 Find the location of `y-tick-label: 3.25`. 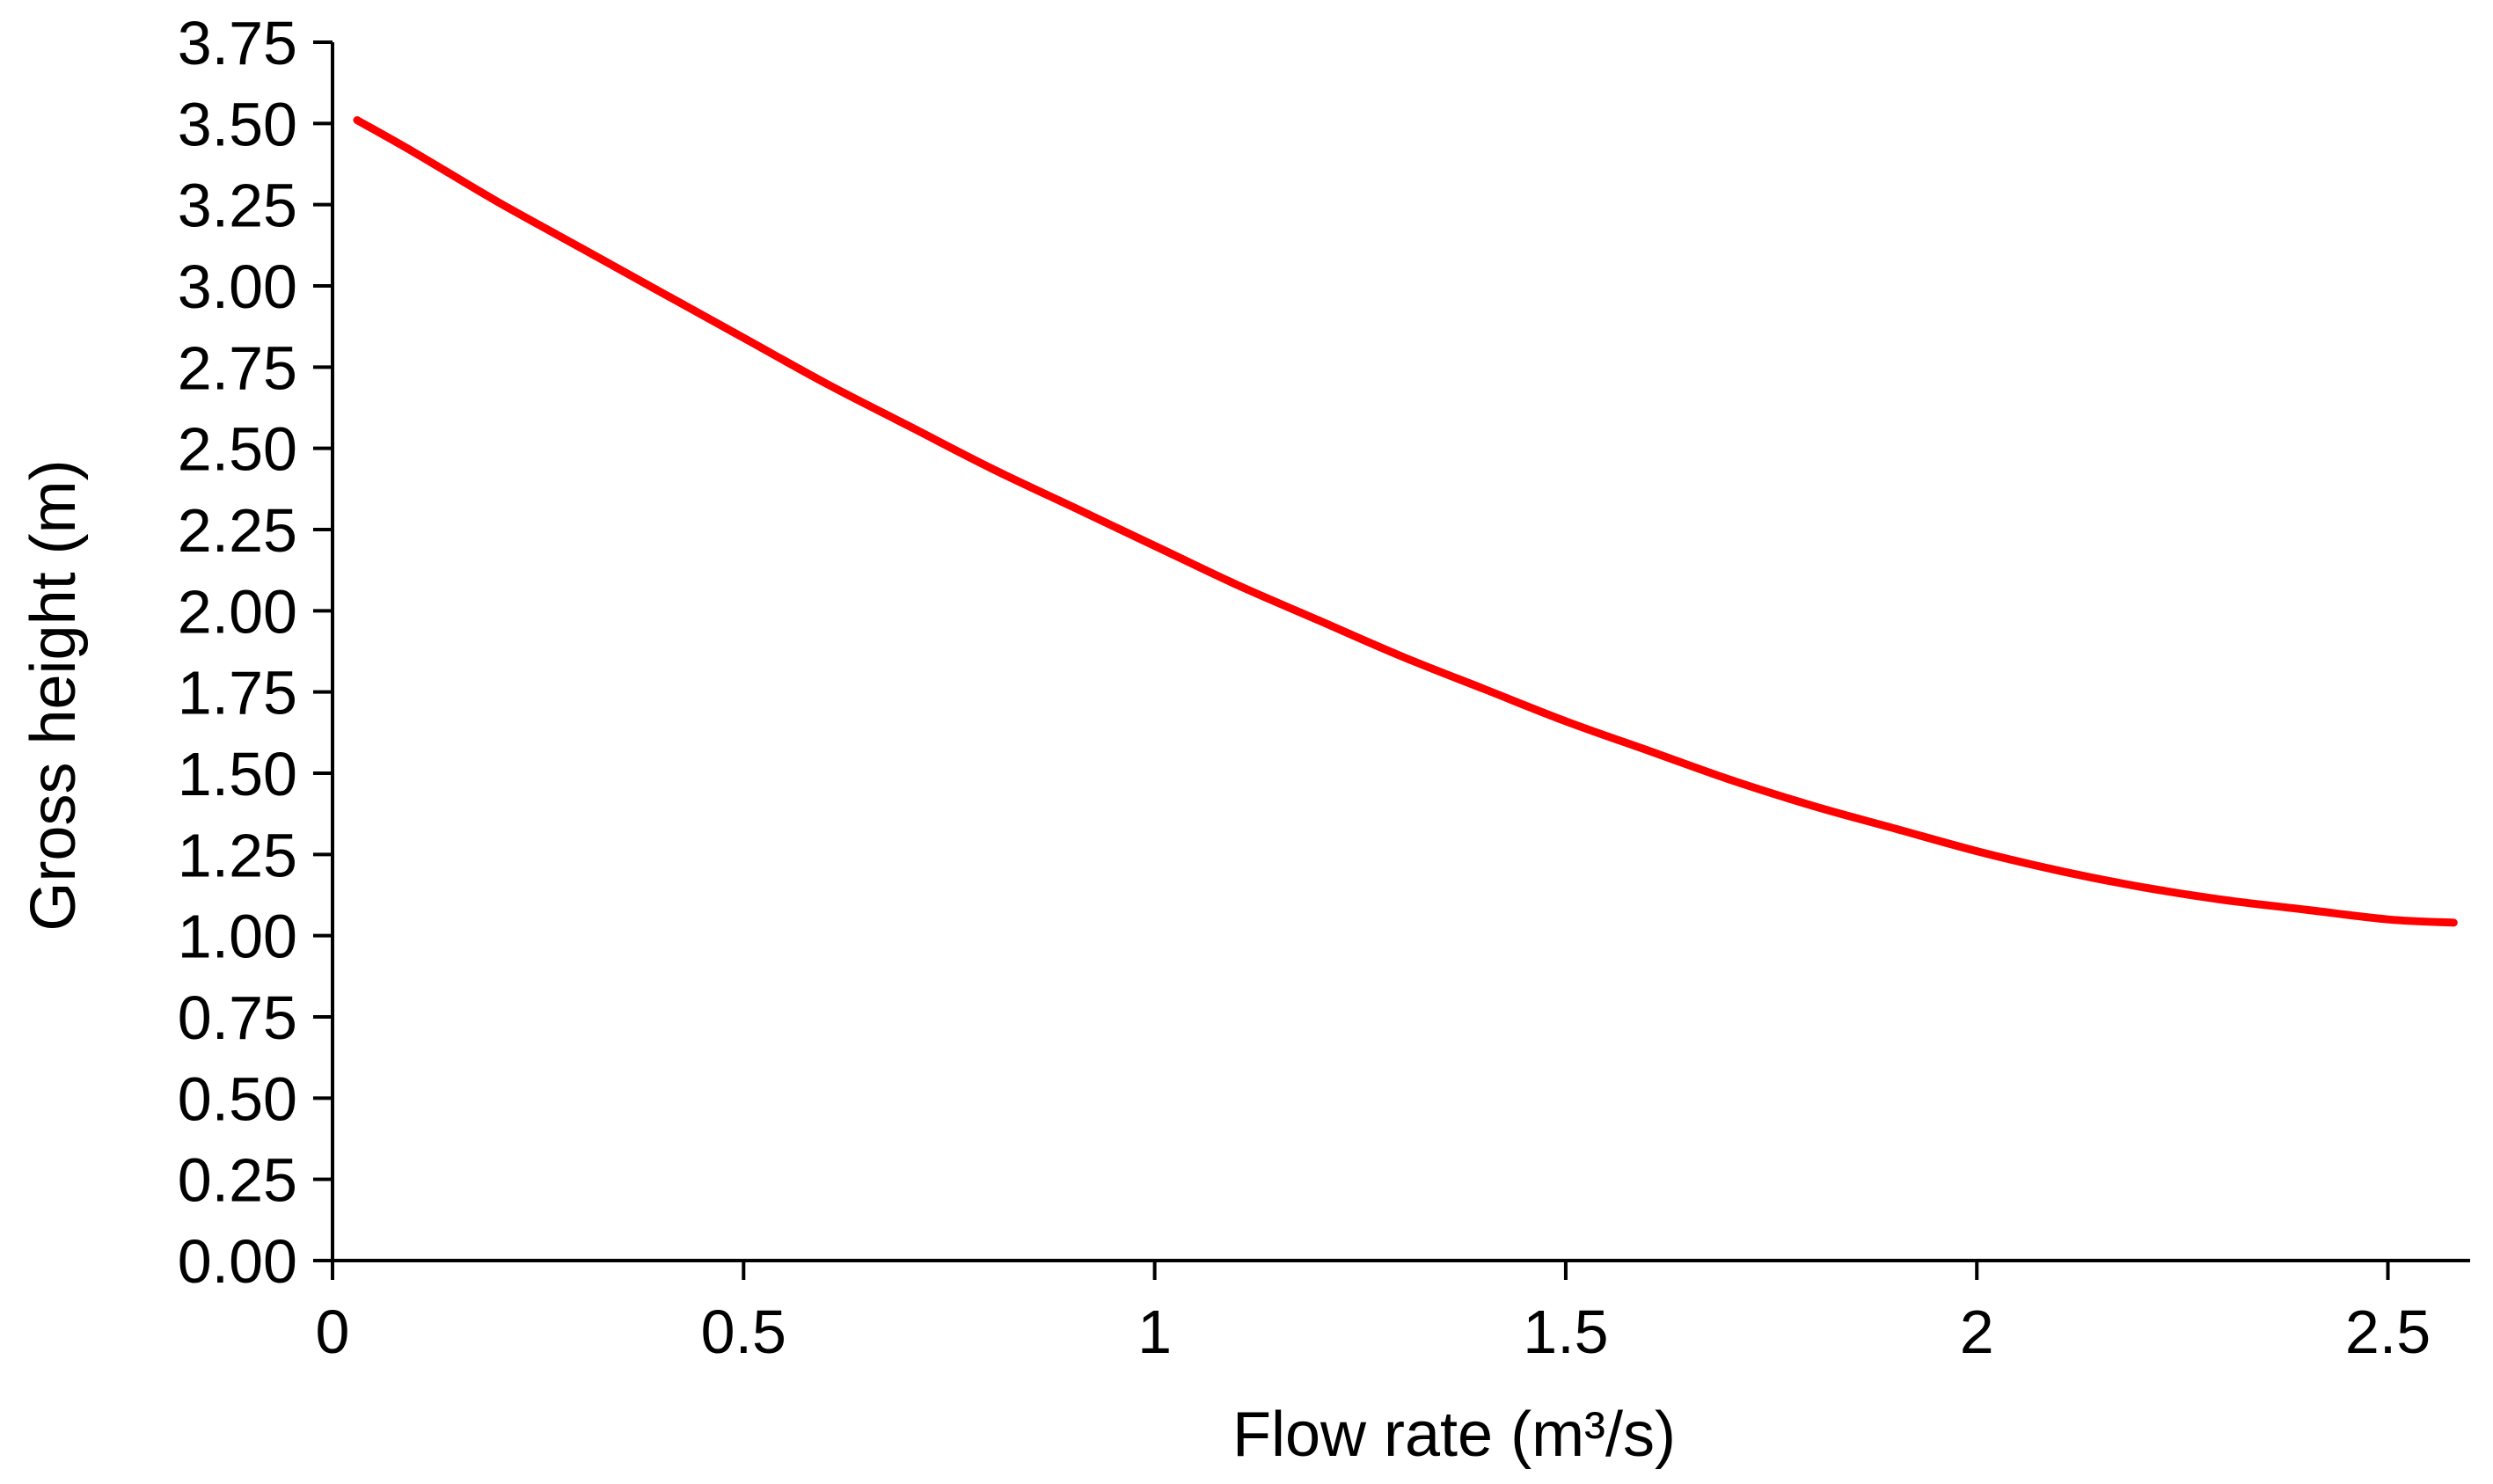

y-tick-label: 3.25 is located at coordinates (237, 206).